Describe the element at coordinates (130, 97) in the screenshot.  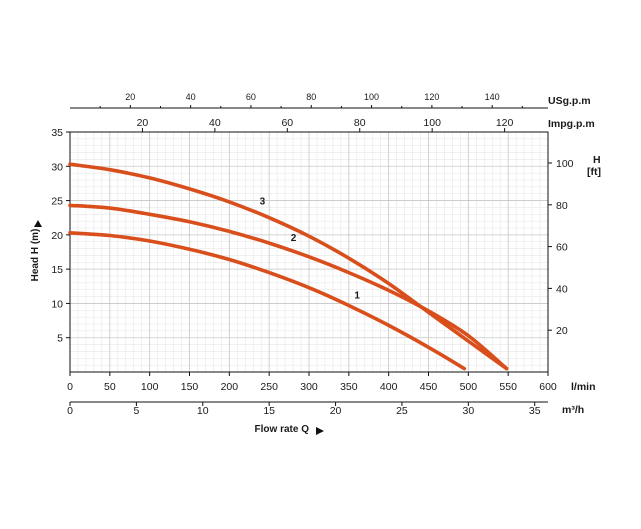
I see `usgpm-tick-label: 20` at that location.